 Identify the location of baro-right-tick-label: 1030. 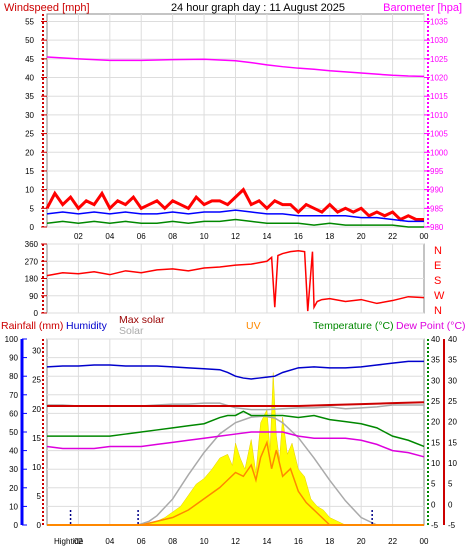
(439, 40).